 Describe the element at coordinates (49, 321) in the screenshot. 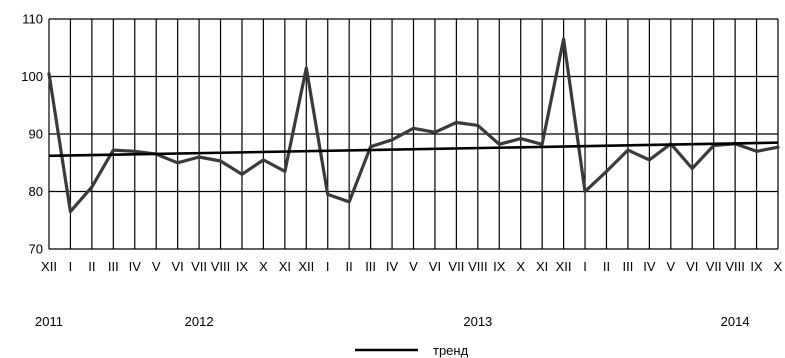

I see `year-label: 2011` at that location.